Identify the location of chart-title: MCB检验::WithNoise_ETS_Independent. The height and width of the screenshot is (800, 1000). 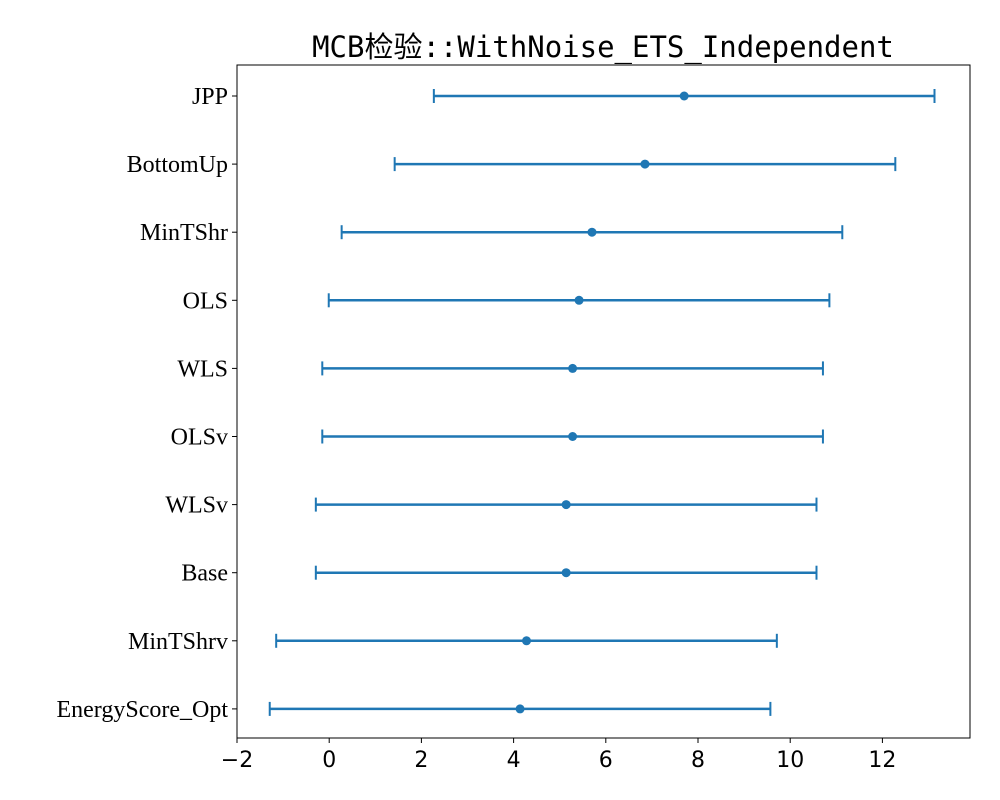
(603, 47).